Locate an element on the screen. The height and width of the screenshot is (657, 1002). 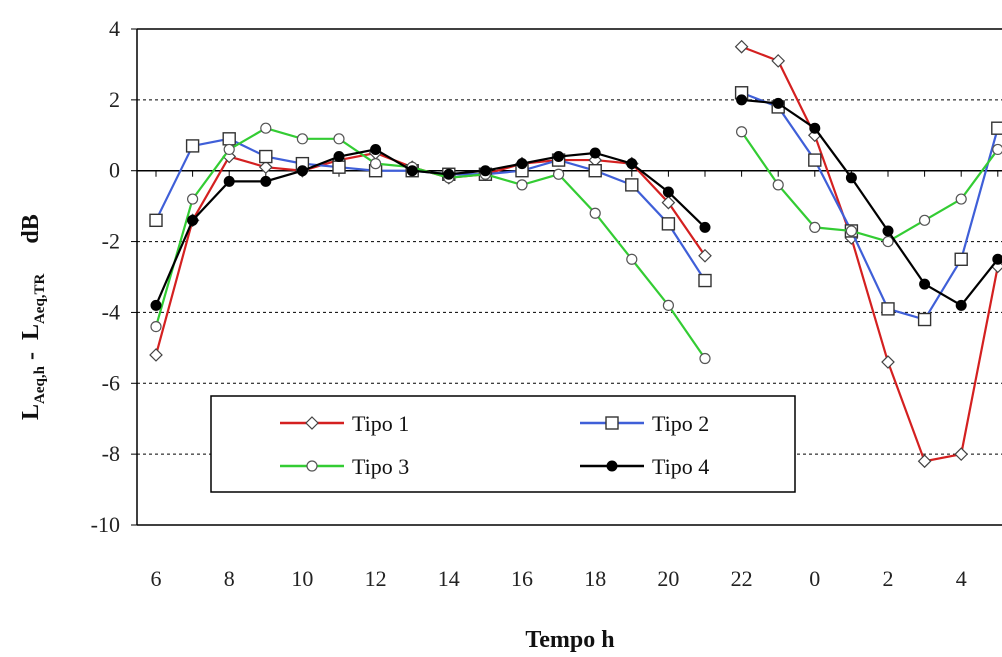
x-tick-label: 14 is located at coordinates (449, 578).